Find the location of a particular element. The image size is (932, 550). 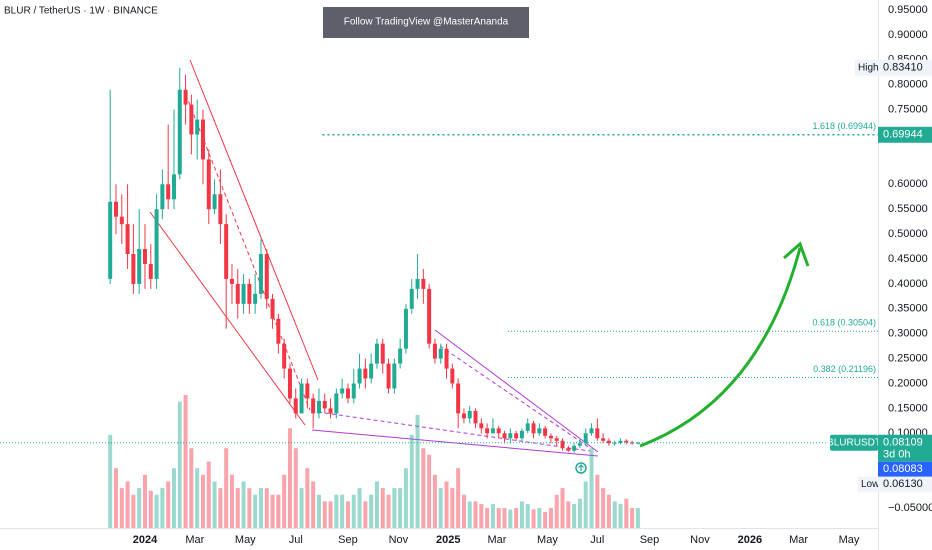

high-value: 0.83410 is located at coordinates (903, 68).